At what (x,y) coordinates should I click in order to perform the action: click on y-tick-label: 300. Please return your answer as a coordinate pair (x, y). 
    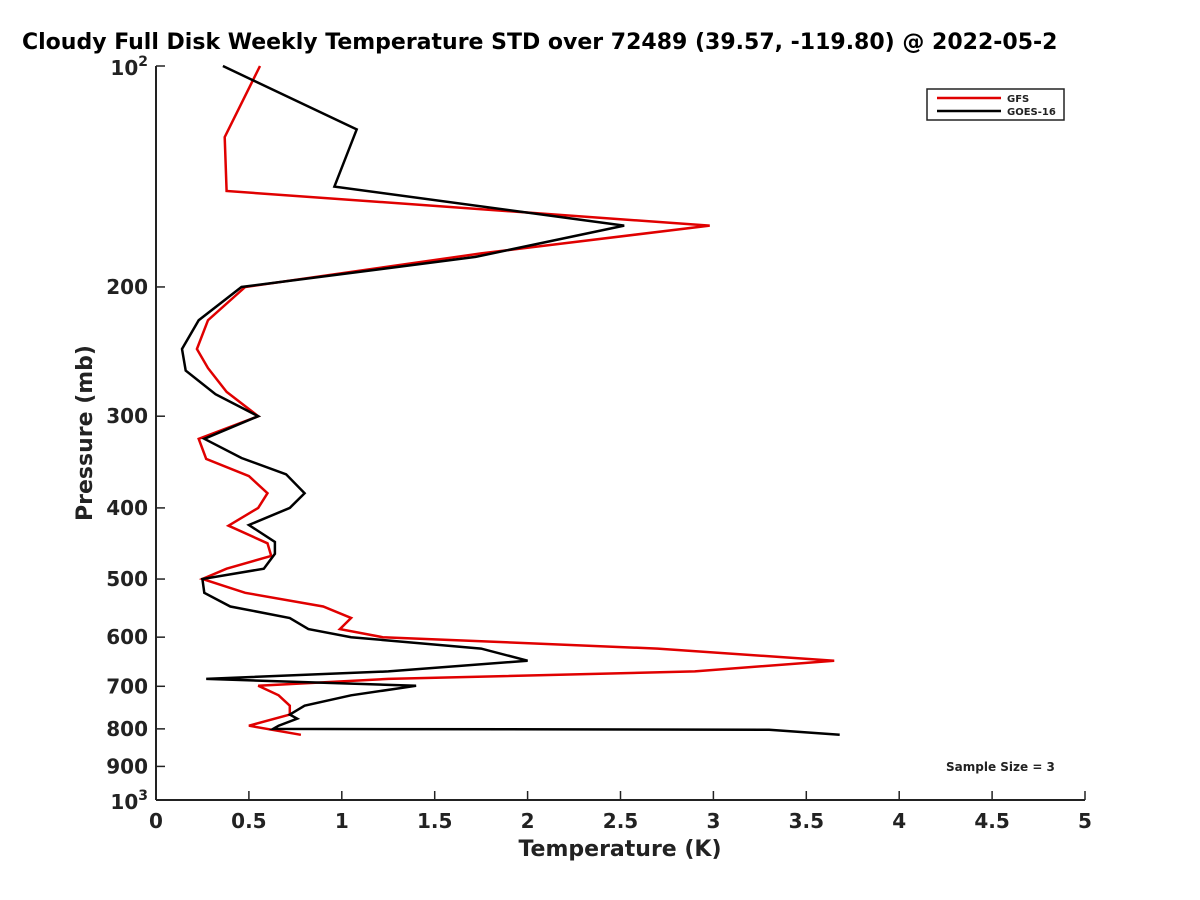
    Looking at the image, I should click on (127, 416).